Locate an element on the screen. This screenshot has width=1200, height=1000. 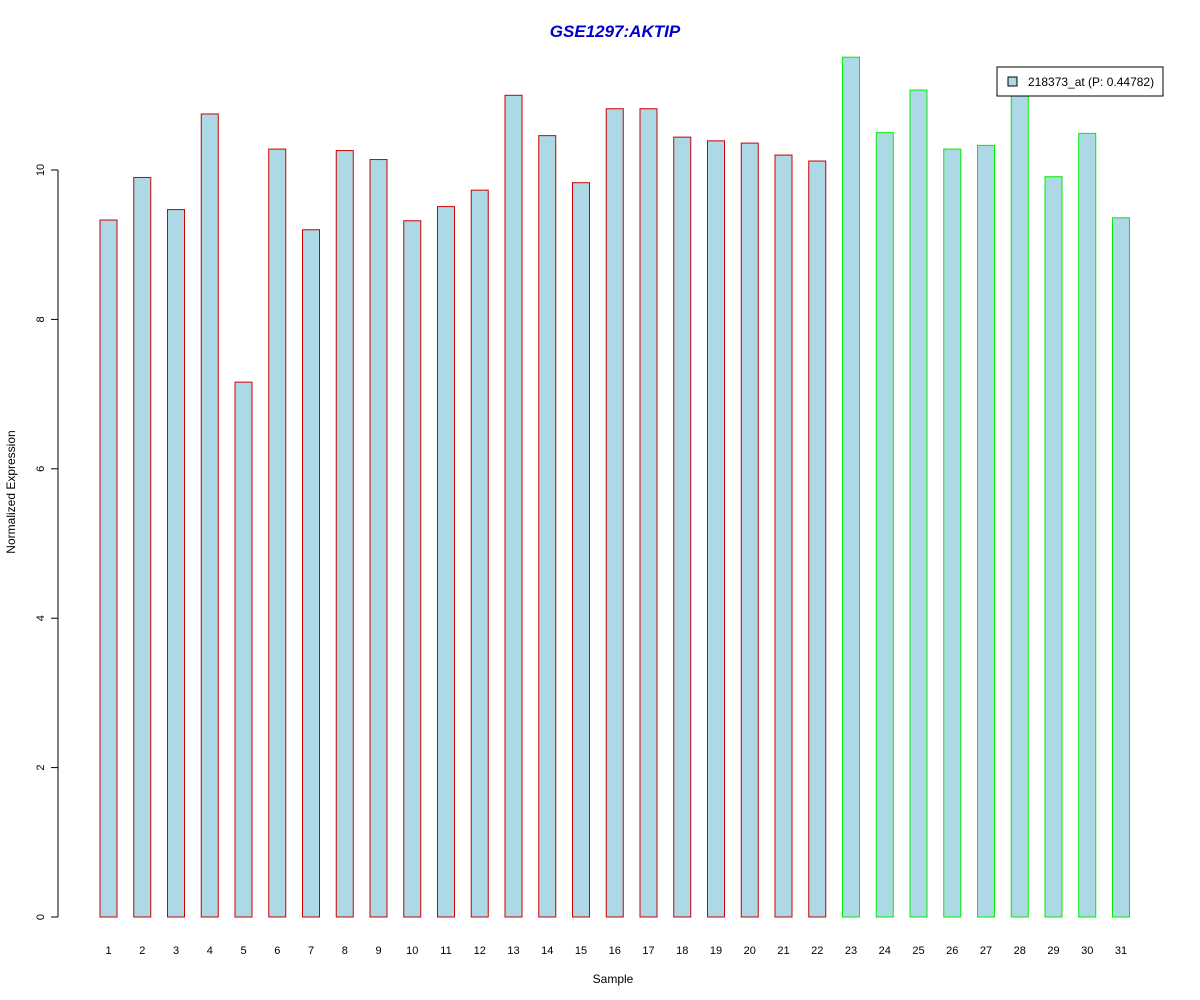
x-tick-label: 7 is located at coordinates (311, 951).